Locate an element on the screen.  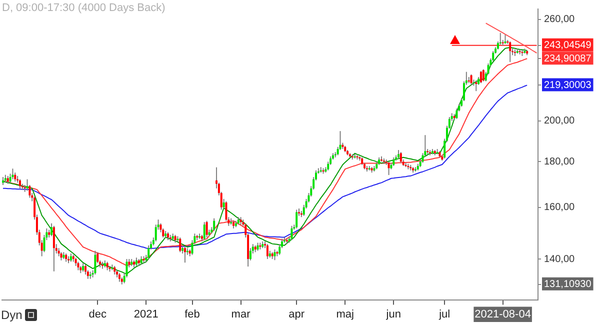
y-tick-label: 180,00 is located at coordinates (560, 162).